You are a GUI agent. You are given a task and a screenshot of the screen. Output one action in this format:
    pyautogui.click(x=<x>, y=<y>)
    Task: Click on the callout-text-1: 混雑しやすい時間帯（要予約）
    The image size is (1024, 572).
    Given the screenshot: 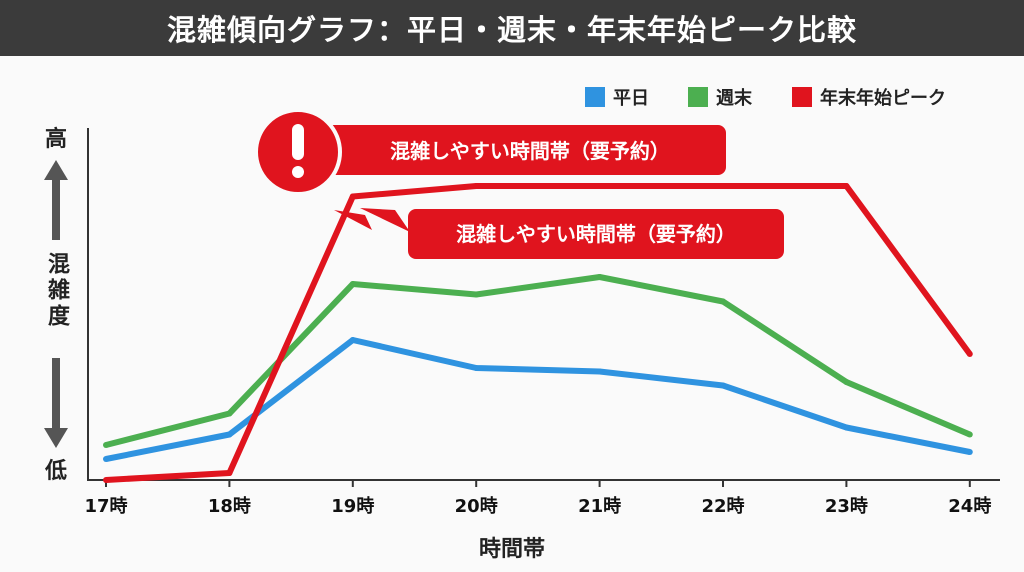 What is the action you would take?
    pyautogui.click(x=530, y=151)
    